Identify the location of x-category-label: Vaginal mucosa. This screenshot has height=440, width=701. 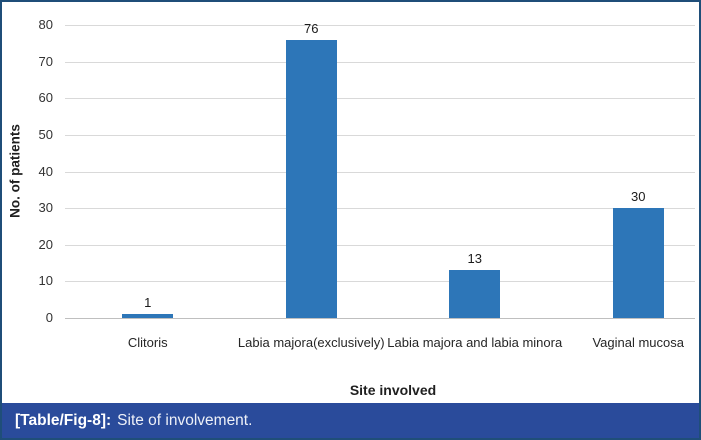
(638, 342).